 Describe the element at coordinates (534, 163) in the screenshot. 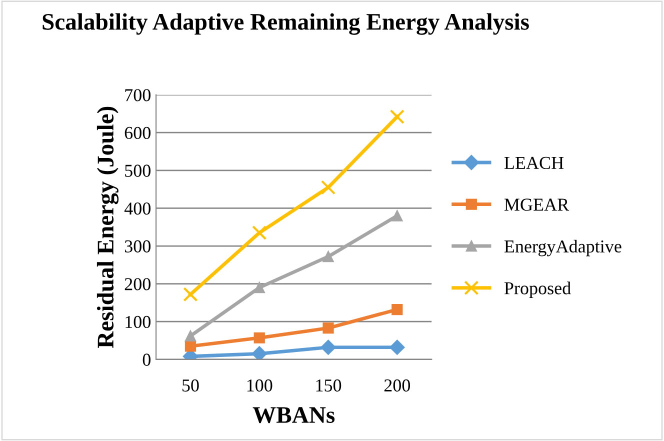

I see `legend-label: LEACH` at that location.